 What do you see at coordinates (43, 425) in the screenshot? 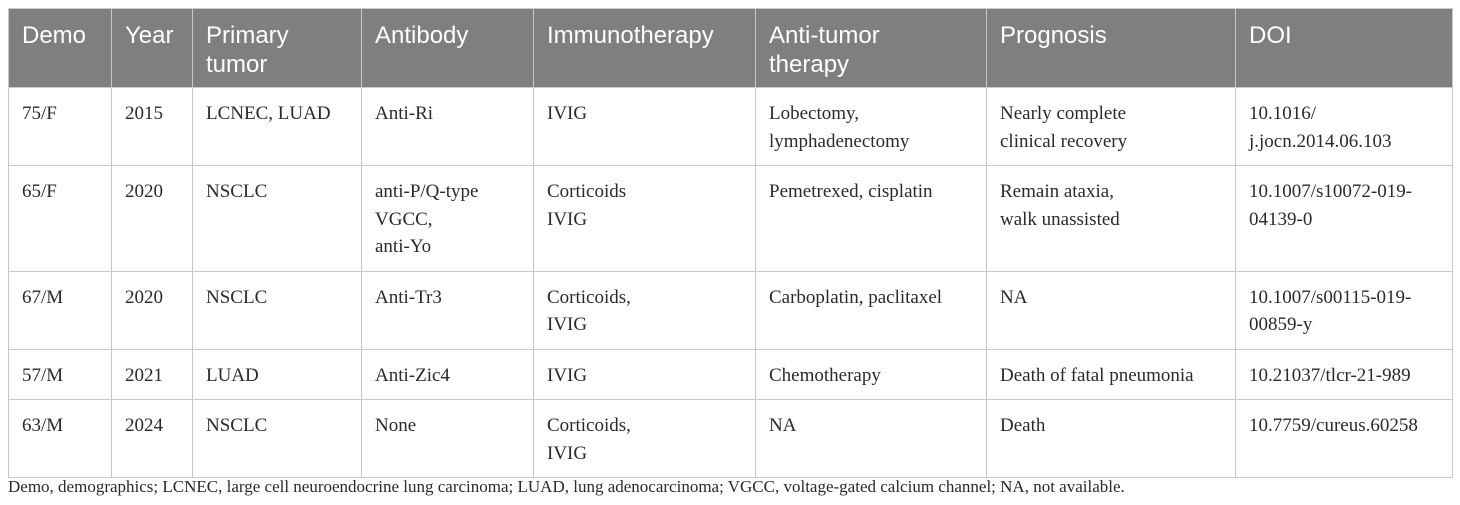
I see `cell-text-line: 63/M` at bounding box center [43, 425].